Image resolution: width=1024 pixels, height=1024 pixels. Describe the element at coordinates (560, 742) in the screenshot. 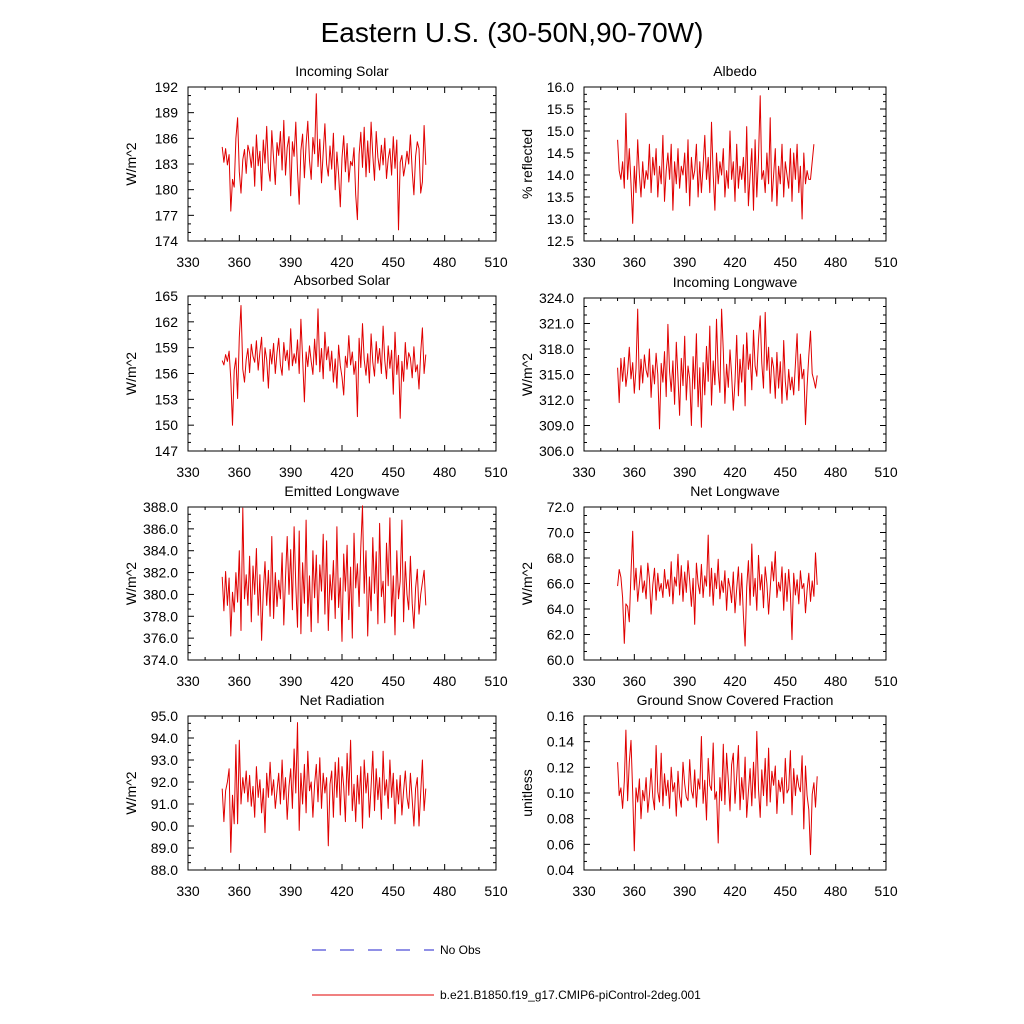

I see `y-tick-label: 0.14` at that location.